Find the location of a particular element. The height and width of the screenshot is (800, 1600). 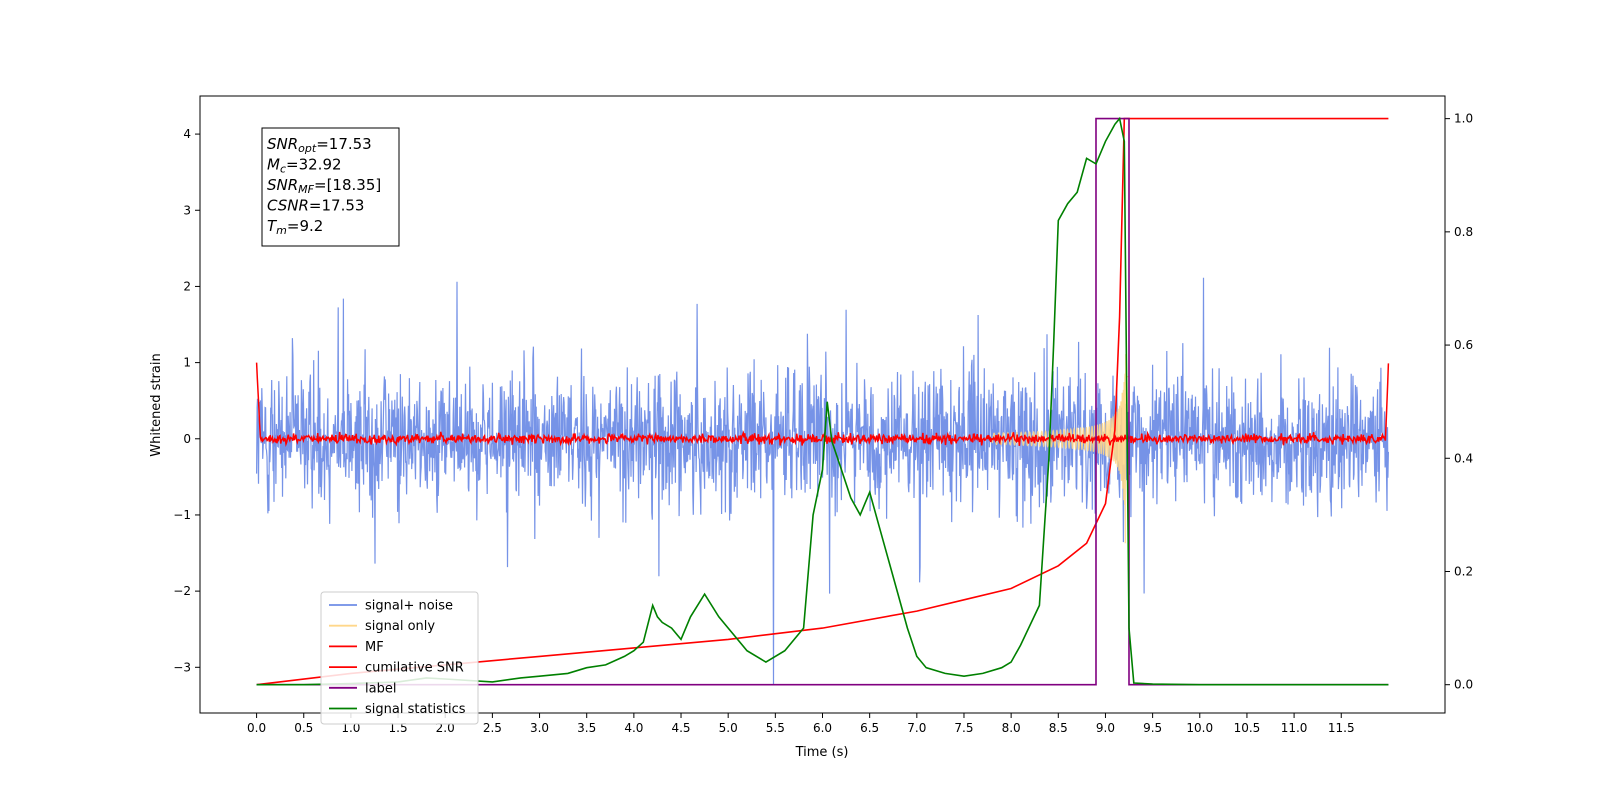

signal-only-line is located at coordinates (1060, 449).